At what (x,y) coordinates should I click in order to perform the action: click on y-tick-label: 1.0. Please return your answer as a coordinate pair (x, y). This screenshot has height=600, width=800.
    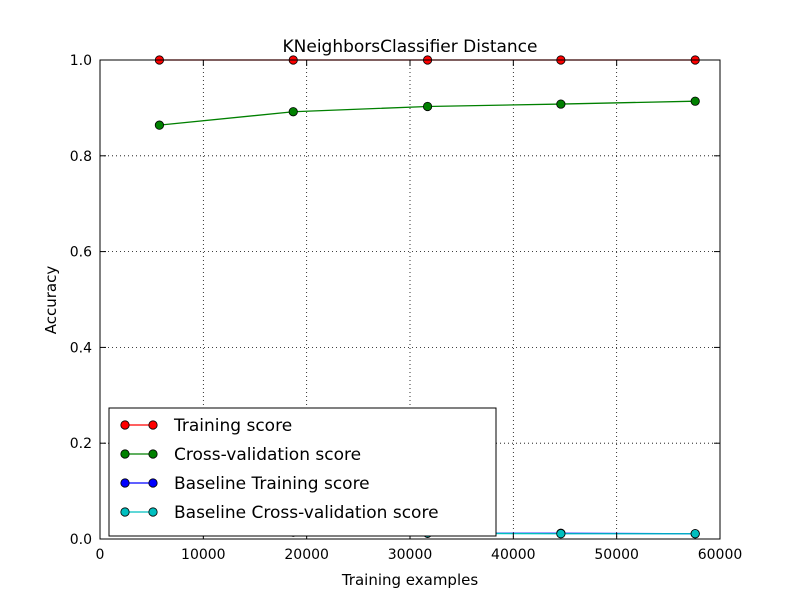
    Looking at the image, I should click on (81, 61).